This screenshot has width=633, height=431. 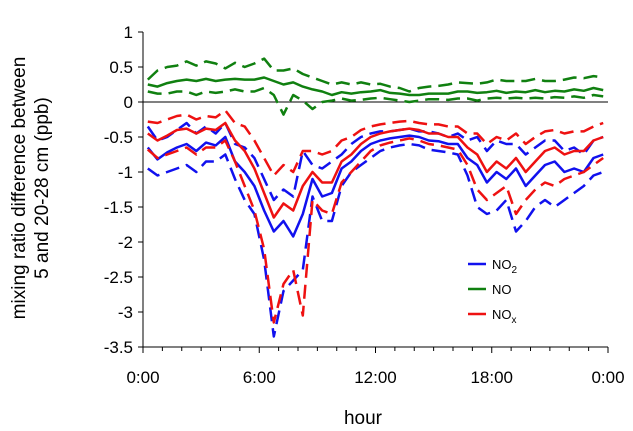 I want to click on x-tick-label: 12:00, so click(x=375, y=377).